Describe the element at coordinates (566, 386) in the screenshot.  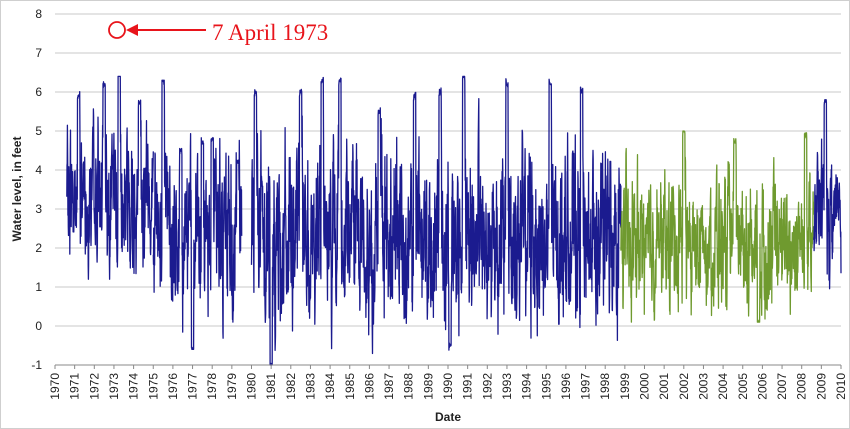
I see `x-tick-label: 1996` at that location.